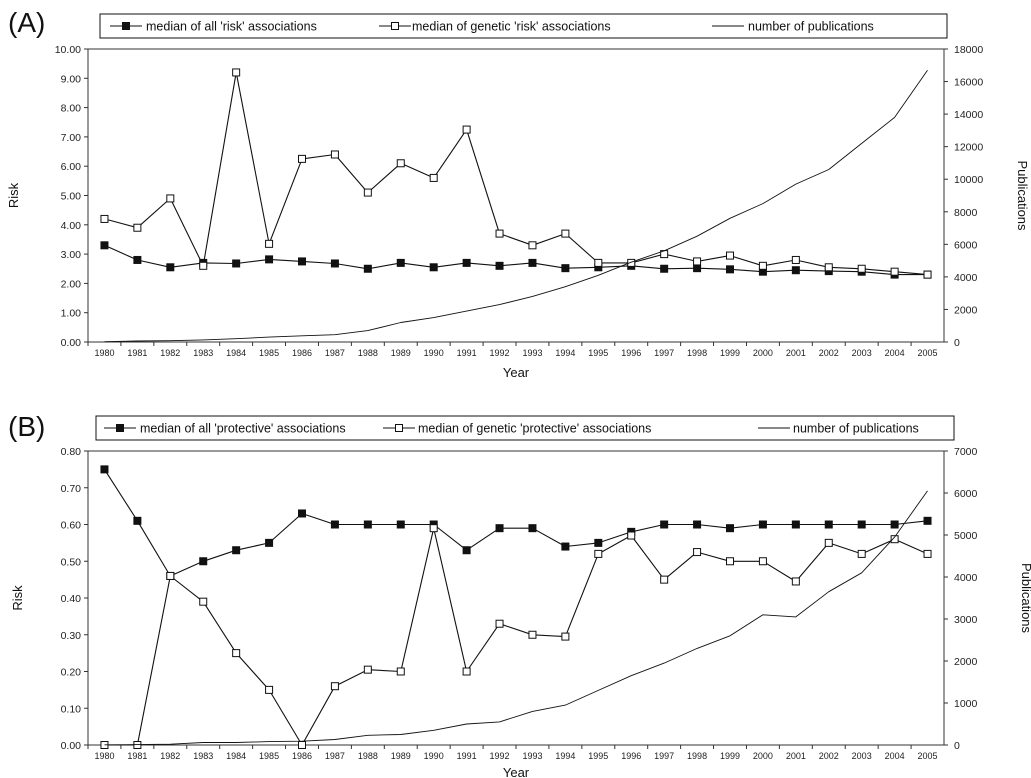 The image size is (1031, 778). What do you see at coordinates (968, 115) in the screenshot?
I see `y2-tick-label: 14000` at bounding box center [968, 115].